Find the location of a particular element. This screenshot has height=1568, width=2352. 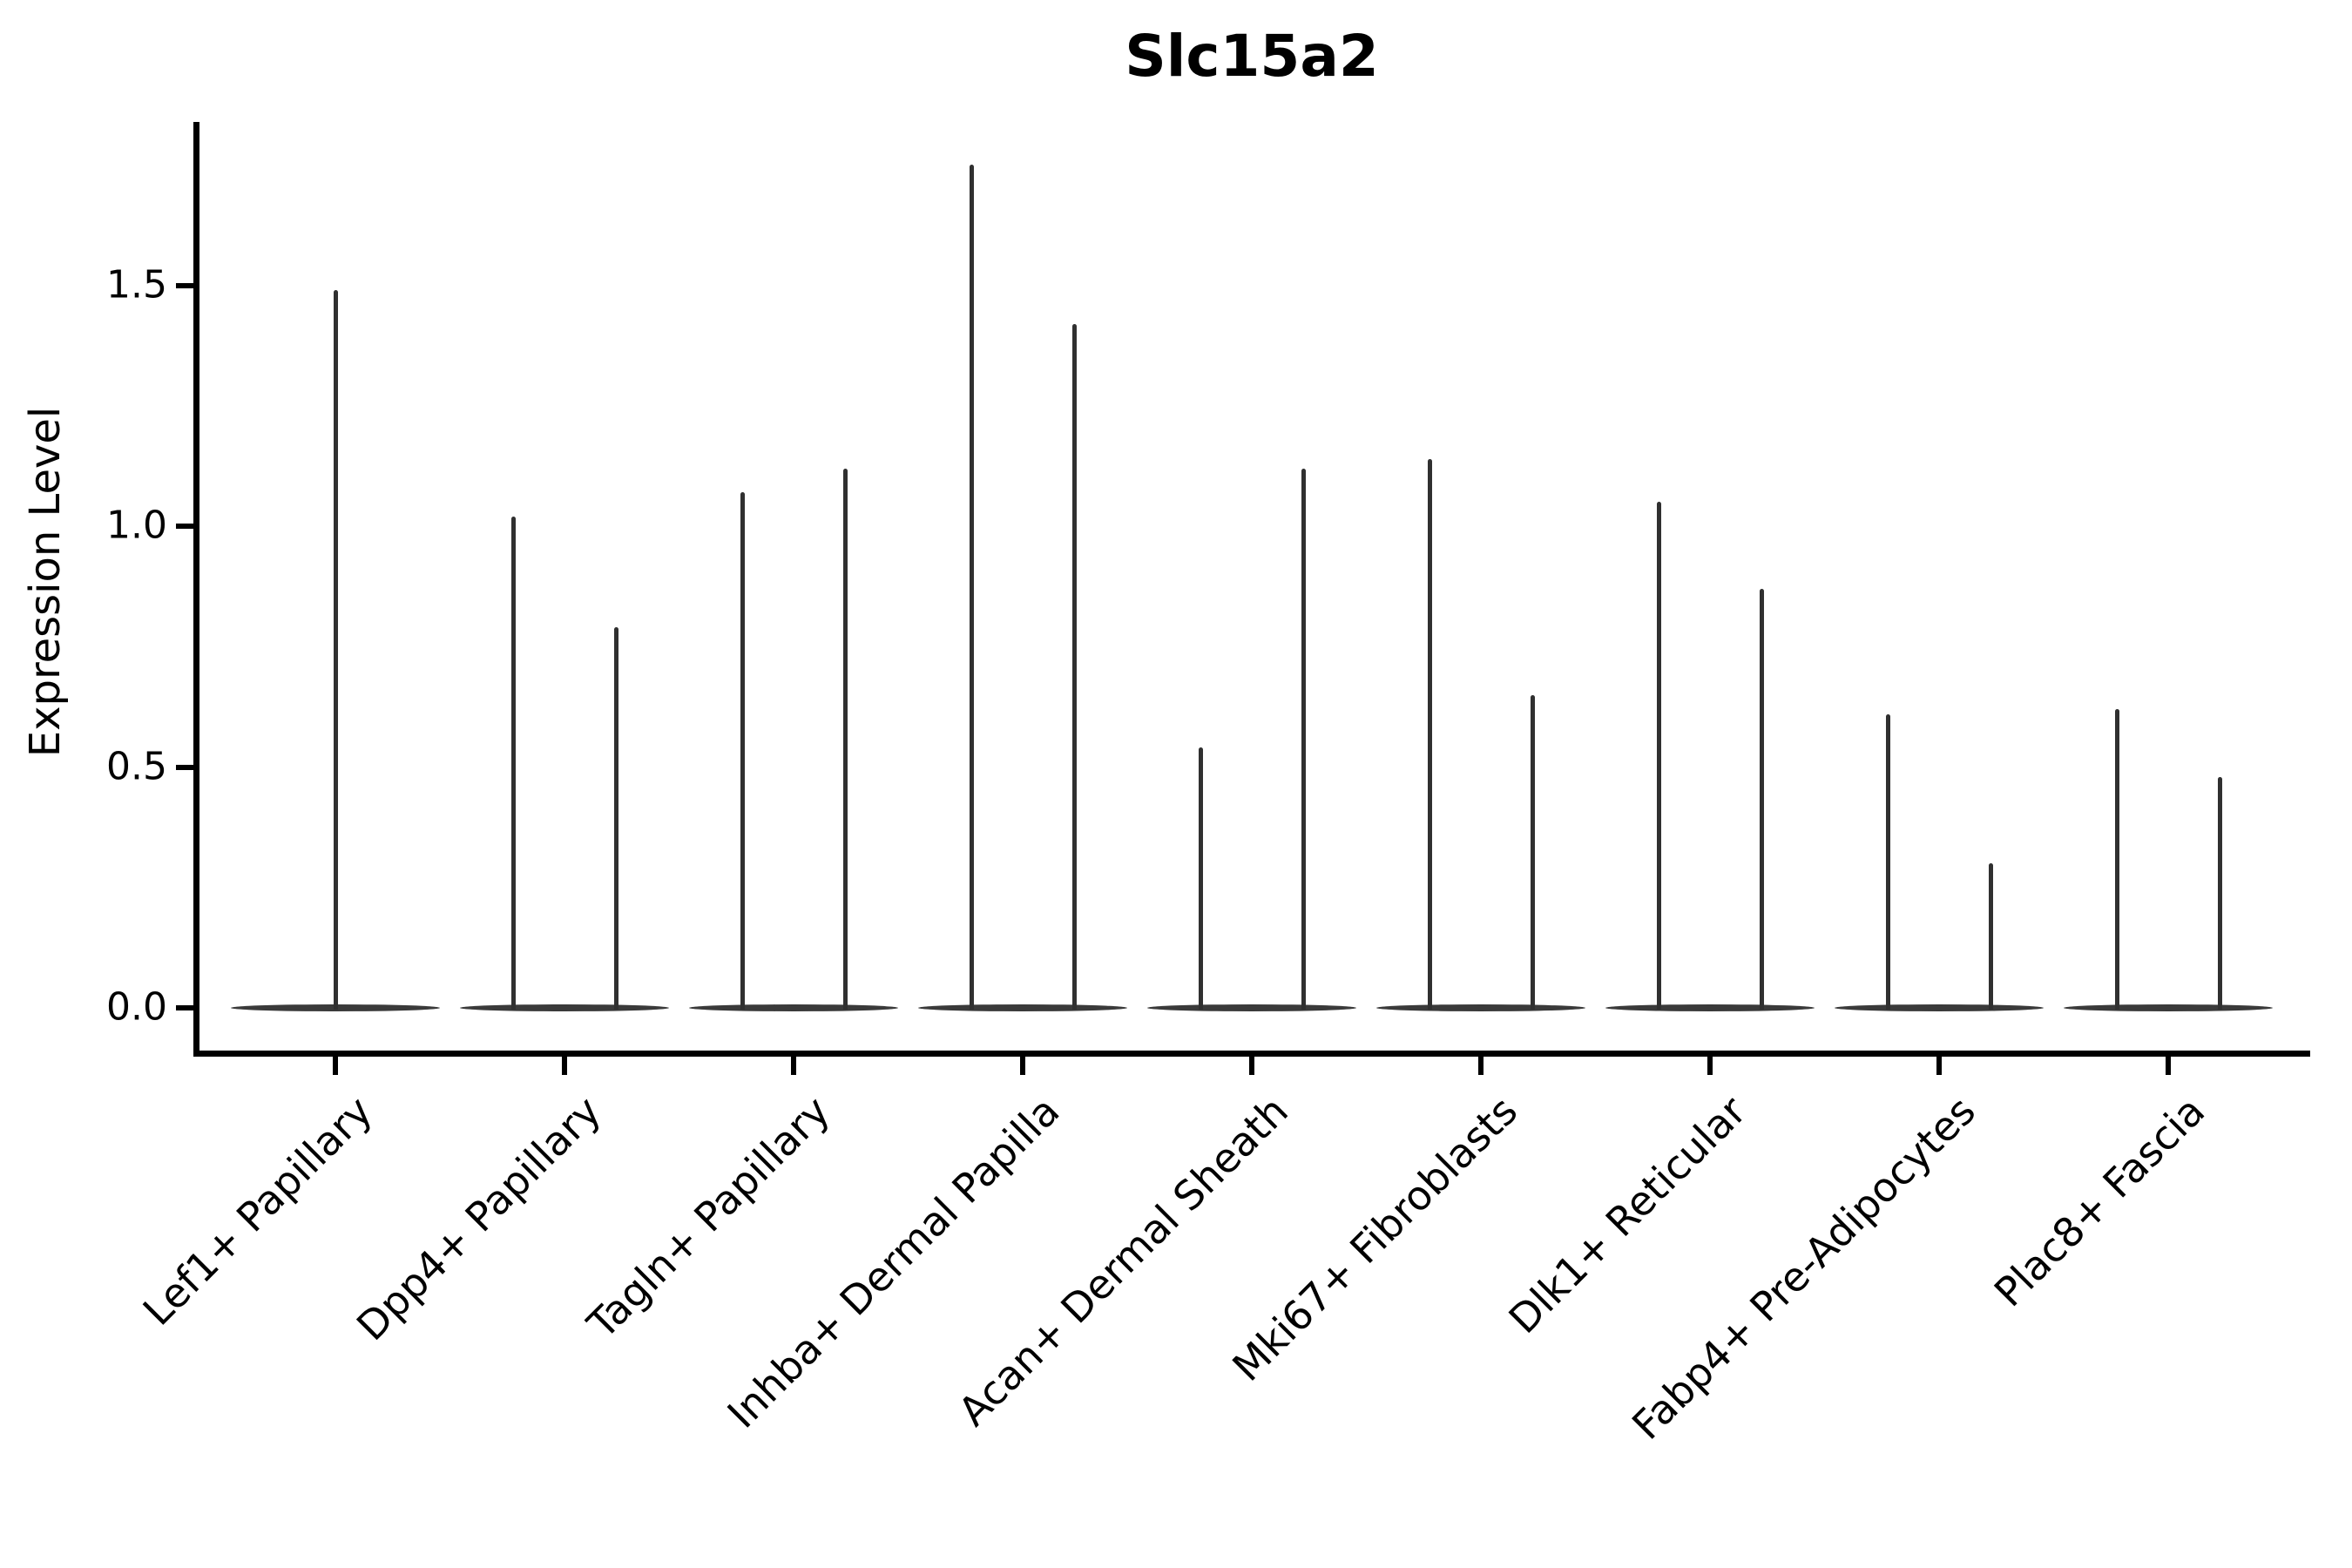

x-tick-label-1: Lef1+ Papillary is located at coordinates (257, 1211).